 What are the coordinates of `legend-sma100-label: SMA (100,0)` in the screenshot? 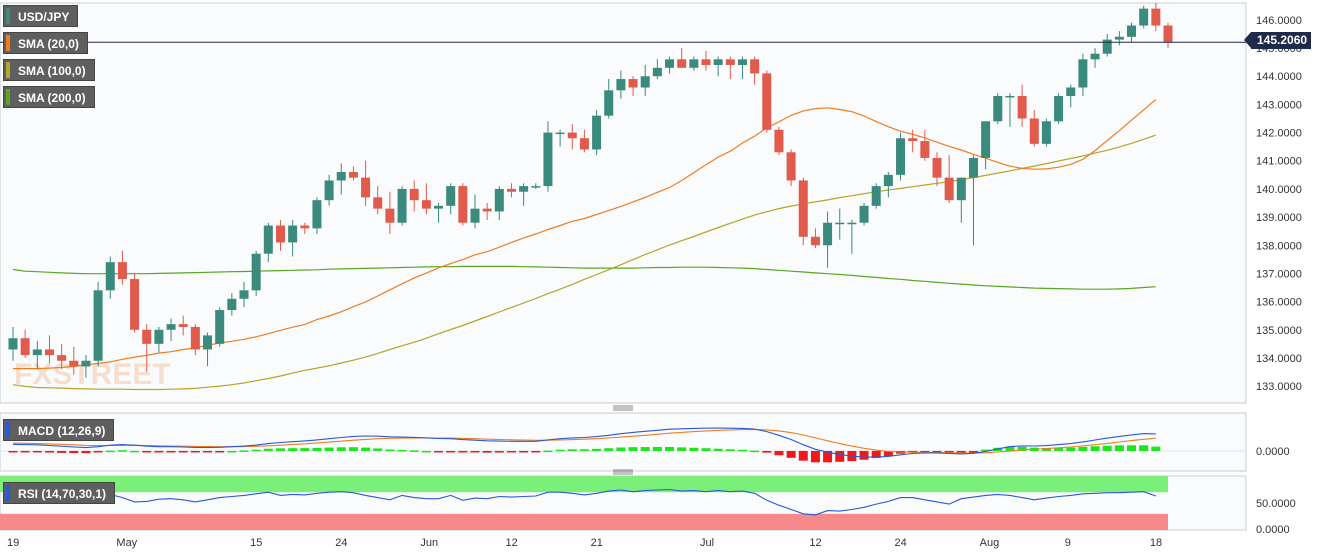 It's located at (52, 71).